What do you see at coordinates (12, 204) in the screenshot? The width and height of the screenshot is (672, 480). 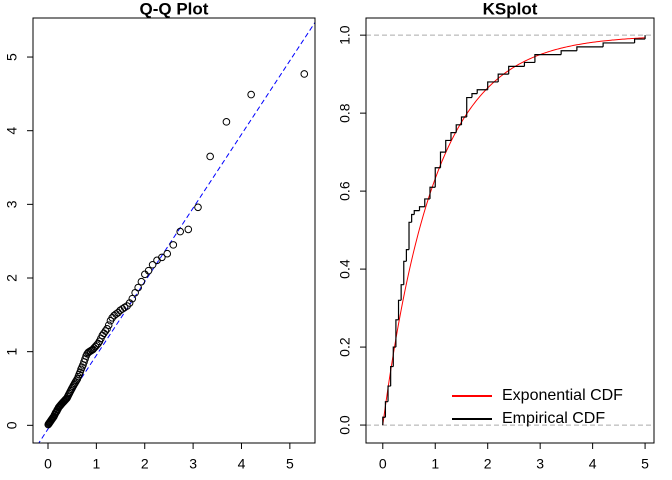 I see `y-tick-label: 3` at bounding box center [12, 204].